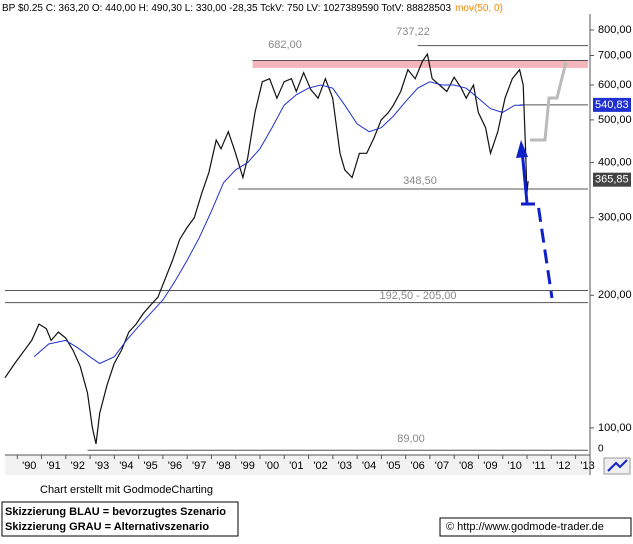 The width and height of the screenshot is (633, 544). I want to click on price-tag-label: 365,85, so click(612, 180).